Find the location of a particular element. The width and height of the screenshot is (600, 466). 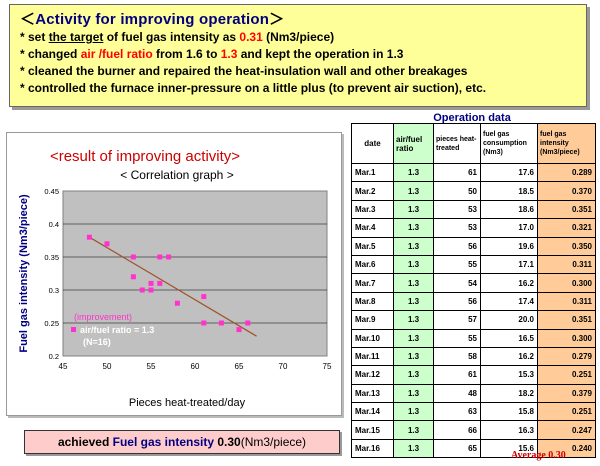

table-row: Mar.13 1.3 48 18.2 0.379 is located at coordinates (473, 393).